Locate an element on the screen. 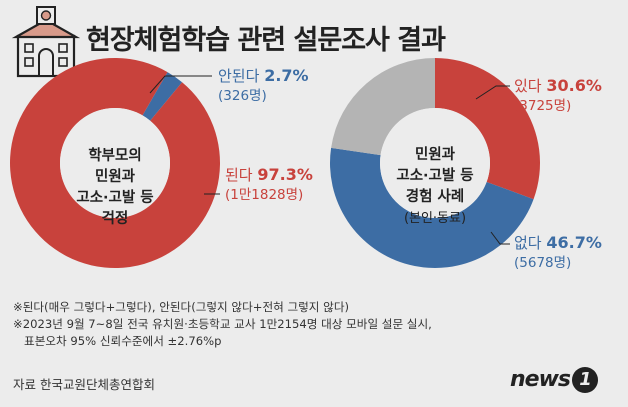 This screenshot has width=628, height=407. slice-label-eopda: 없다 46.7% (5678명) is located at coordinates (558, 253).